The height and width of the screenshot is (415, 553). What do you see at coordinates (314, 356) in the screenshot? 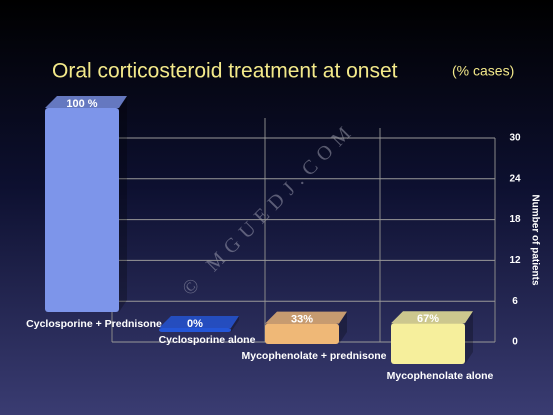
I see `x-tick-label: Mycophenolate + prednisone` at bounding box center [314, 356].